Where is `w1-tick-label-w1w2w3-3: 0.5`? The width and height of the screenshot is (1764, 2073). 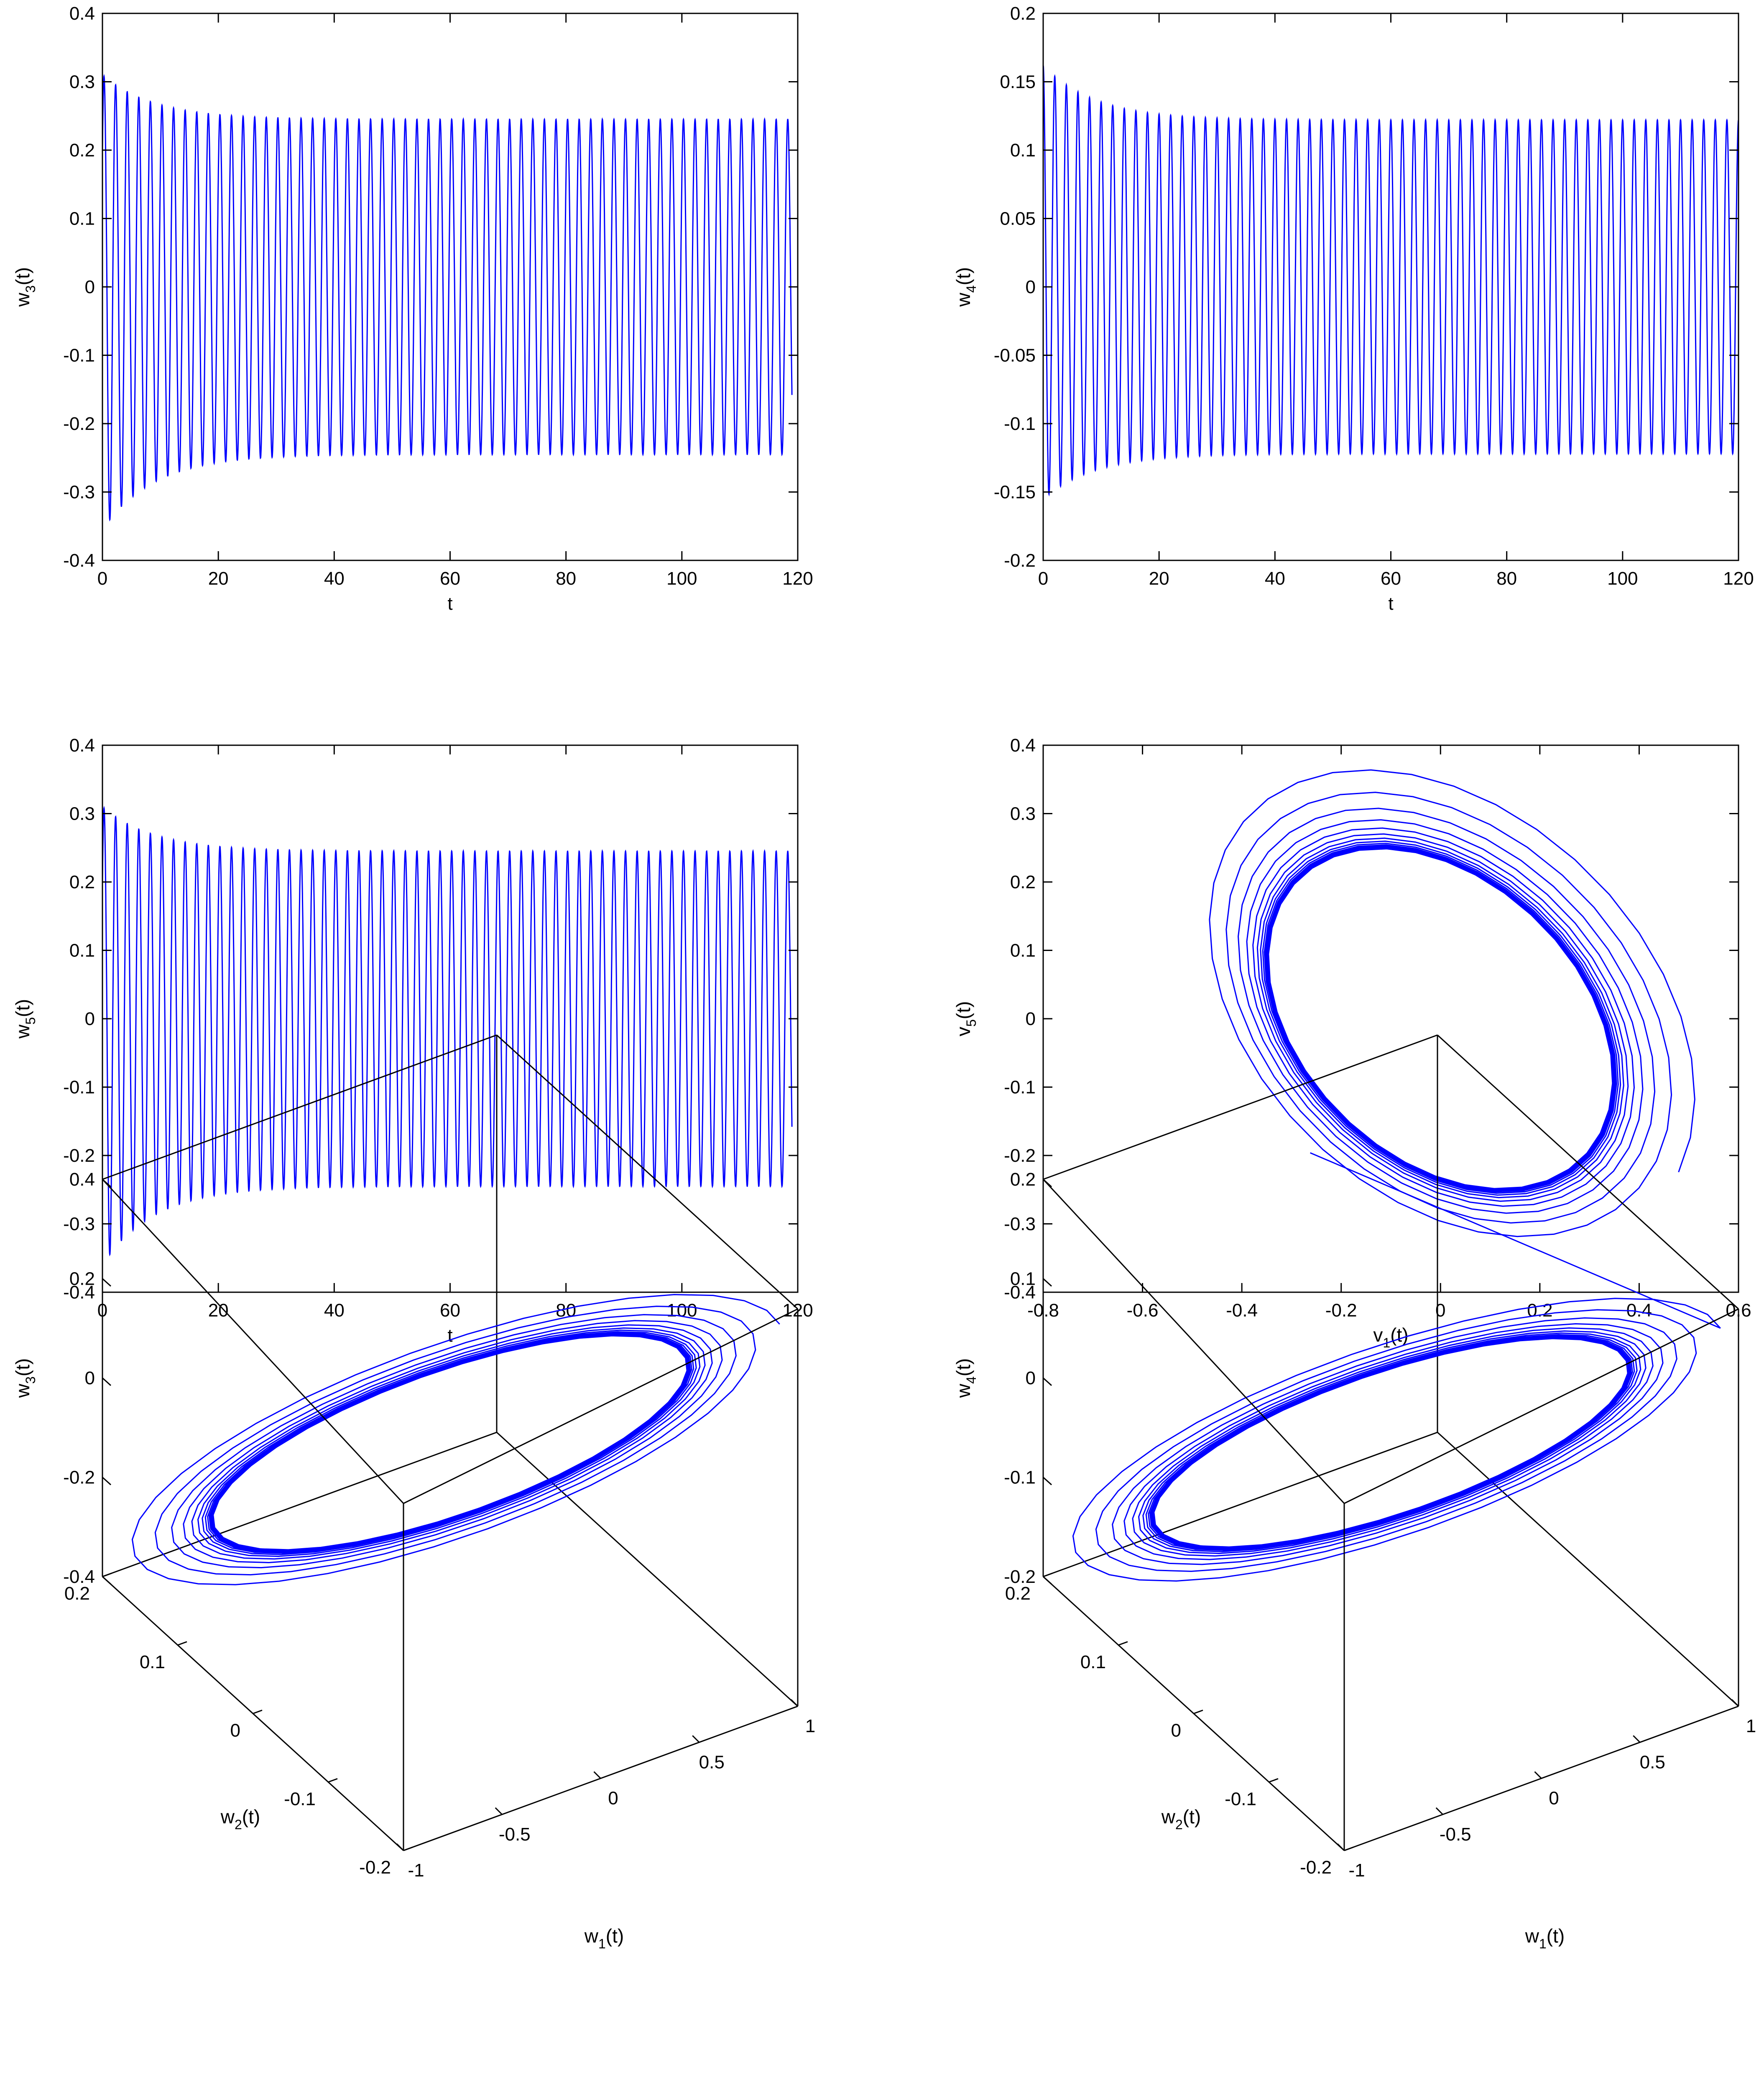 w1-tick-label-w1w2w3-3: 0.5 is located at coordinates (712, 1762).